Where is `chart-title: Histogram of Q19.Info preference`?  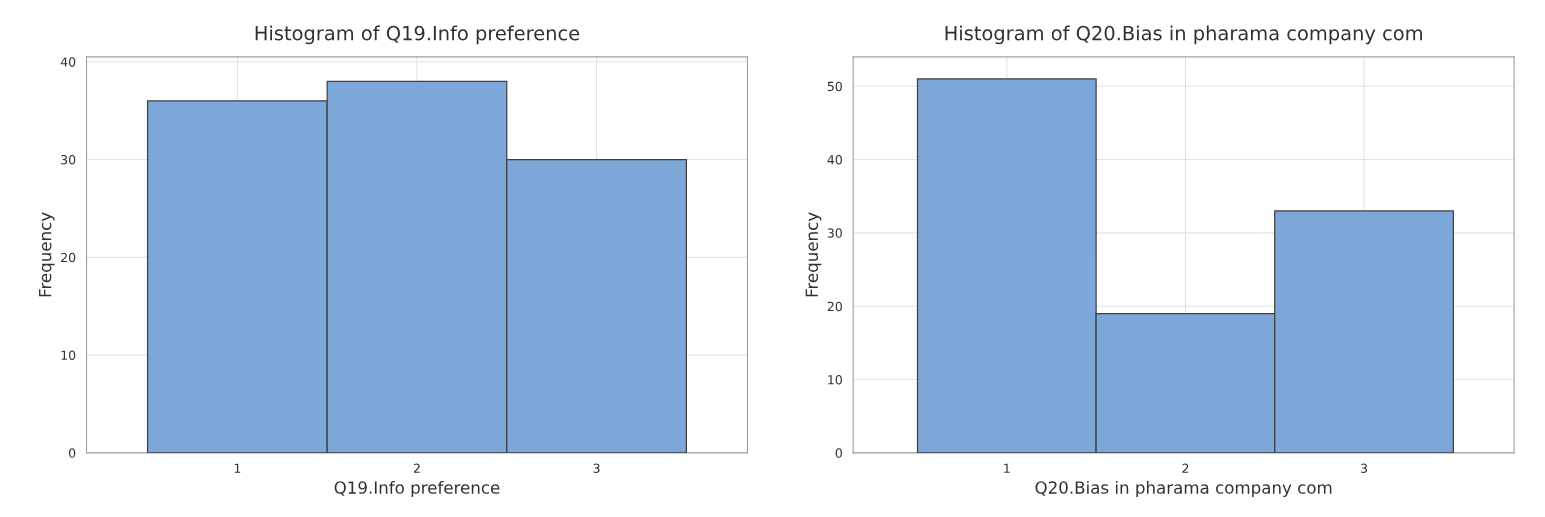 chart-title: Histogram of Q19.Info preference is located at coordinates (417, 35).